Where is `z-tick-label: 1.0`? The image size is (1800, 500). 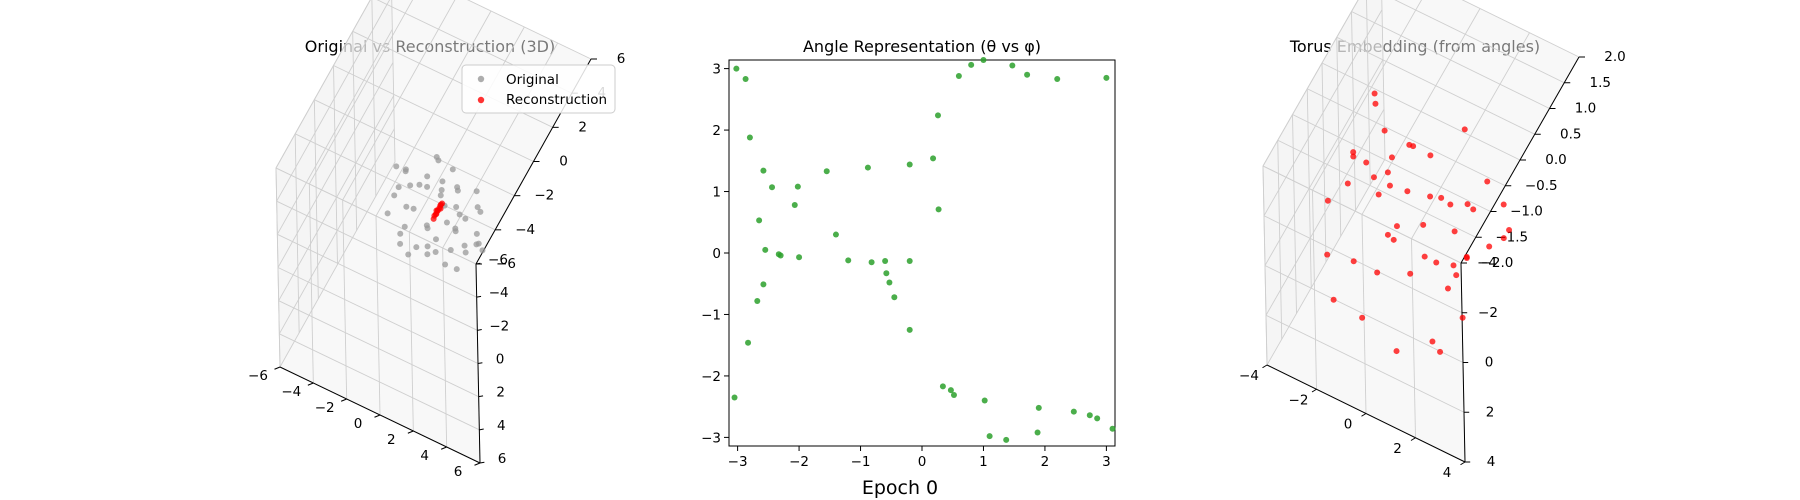
z-tick-label: 1.0 is located at coordinates (1585, 109).